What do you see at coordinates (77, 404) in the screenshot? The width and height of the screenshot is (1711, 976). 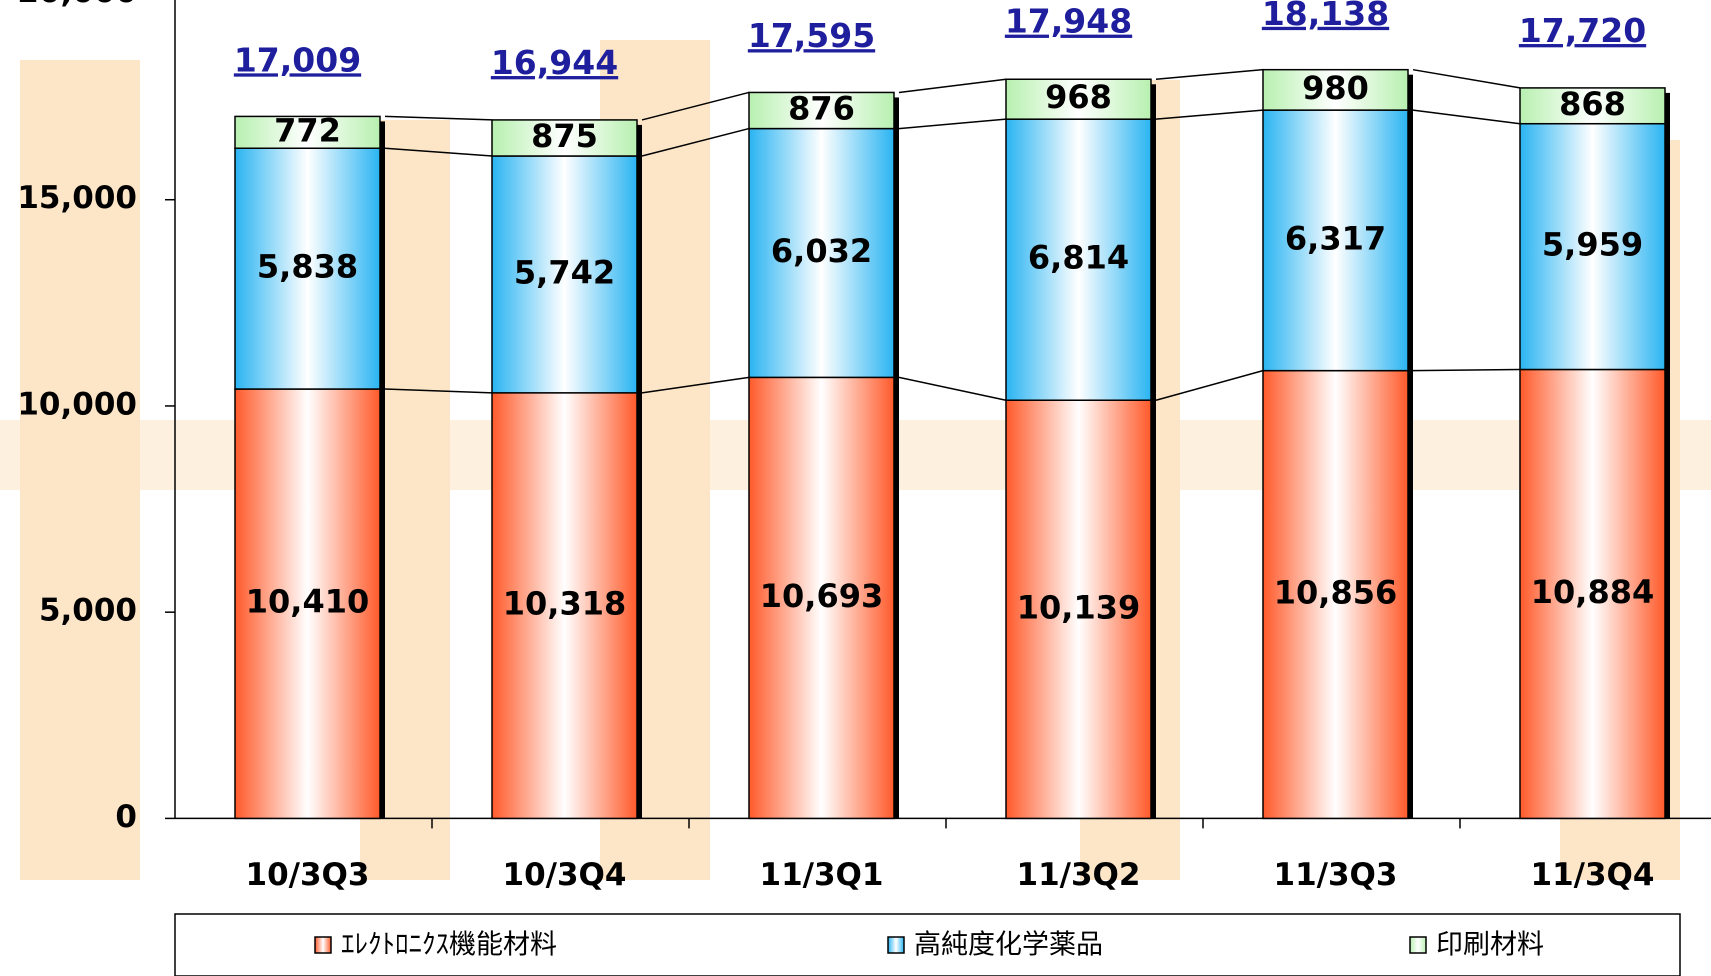 I see `y-tick-label: 10,000` at bounding box center [77, 404].